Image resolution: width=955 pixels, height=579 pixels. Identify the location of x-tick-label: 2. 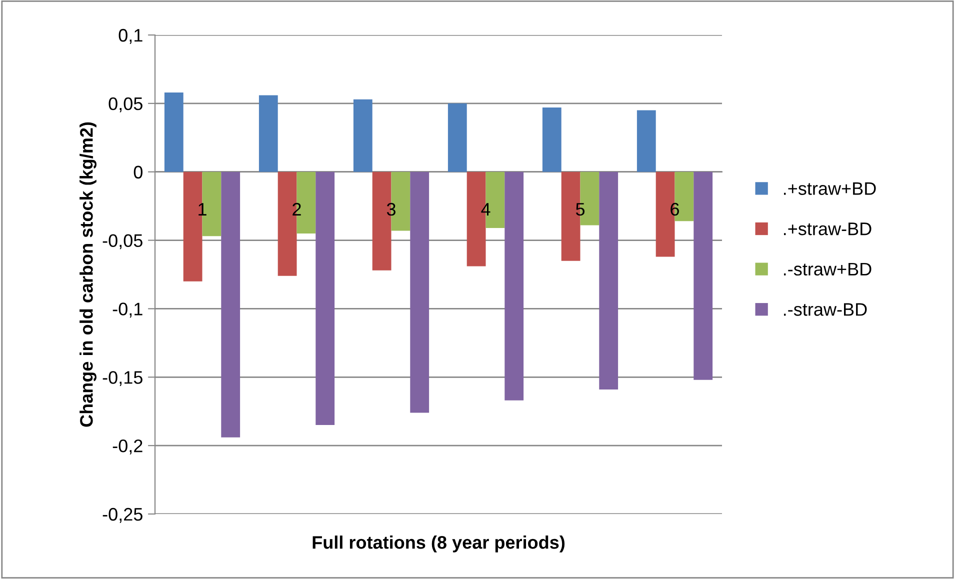
(296, 209).